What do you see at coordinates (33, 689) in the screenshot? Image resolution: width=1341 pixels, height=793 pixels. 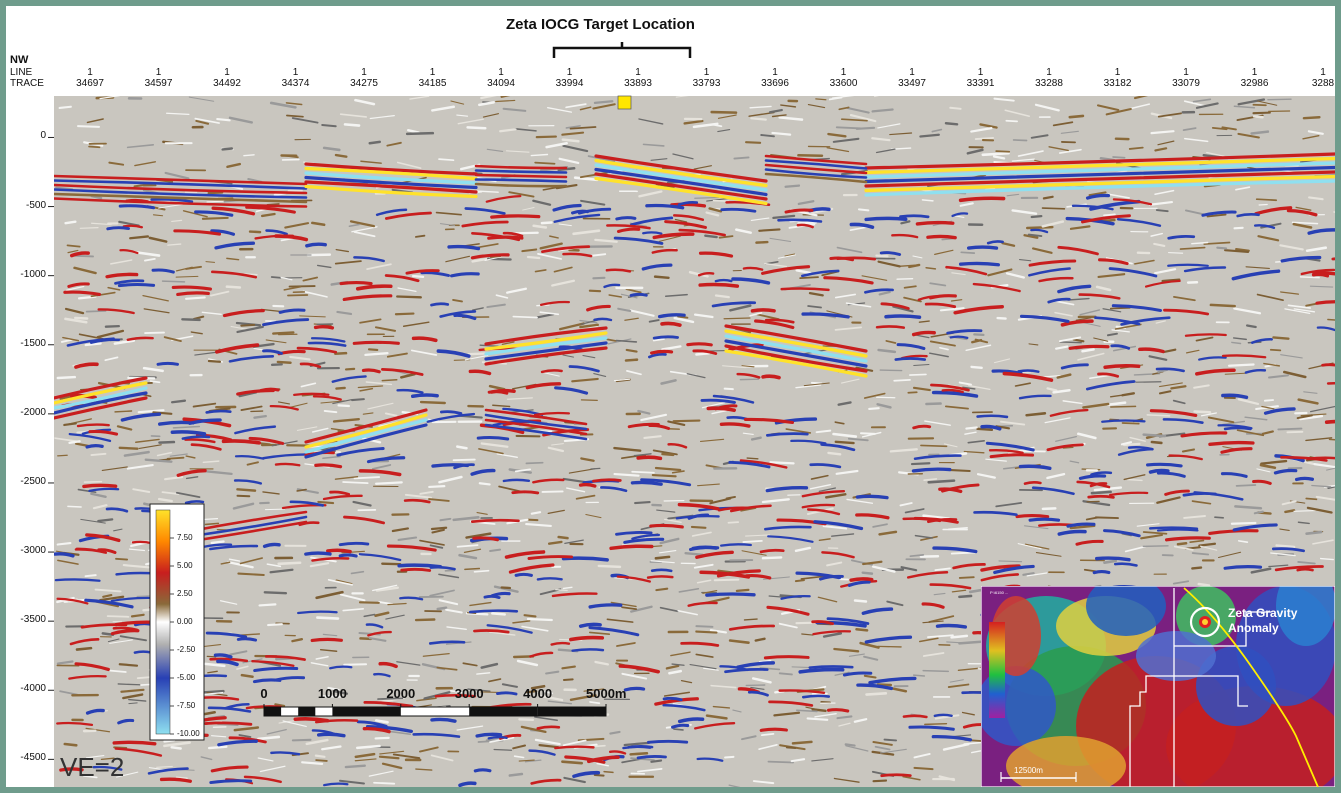 I see `y-tick-label: -4000` at bounding box center [33, 689].